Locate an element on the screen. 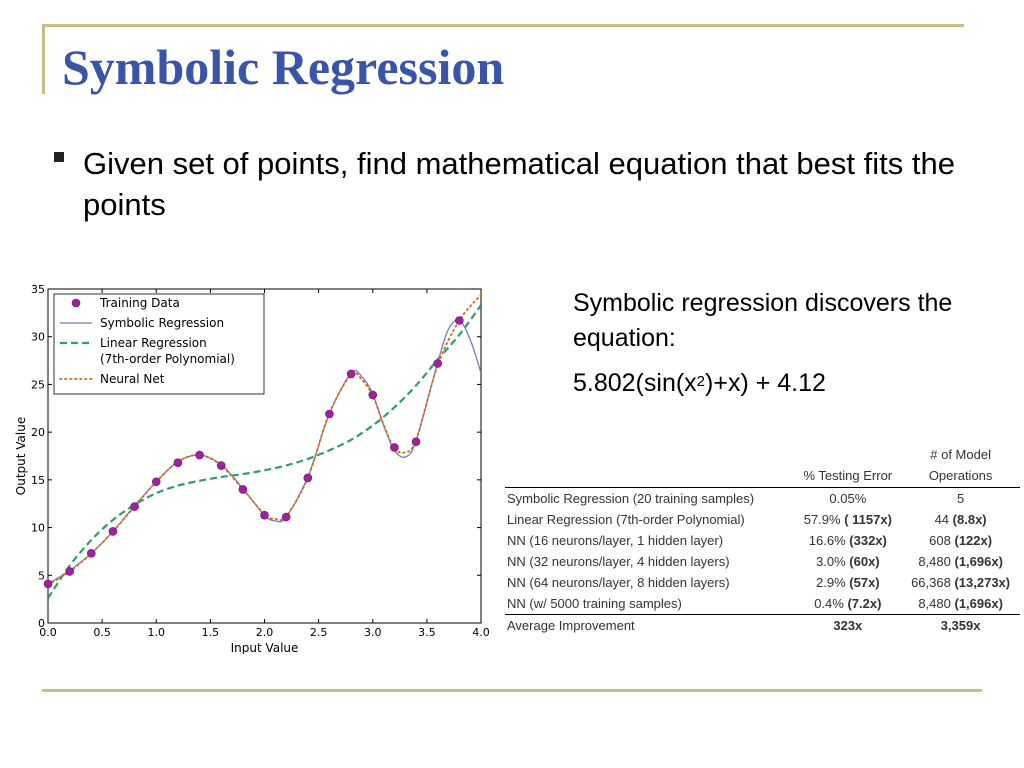  equation-exponent: 2 is located at coordinates (701, 381).